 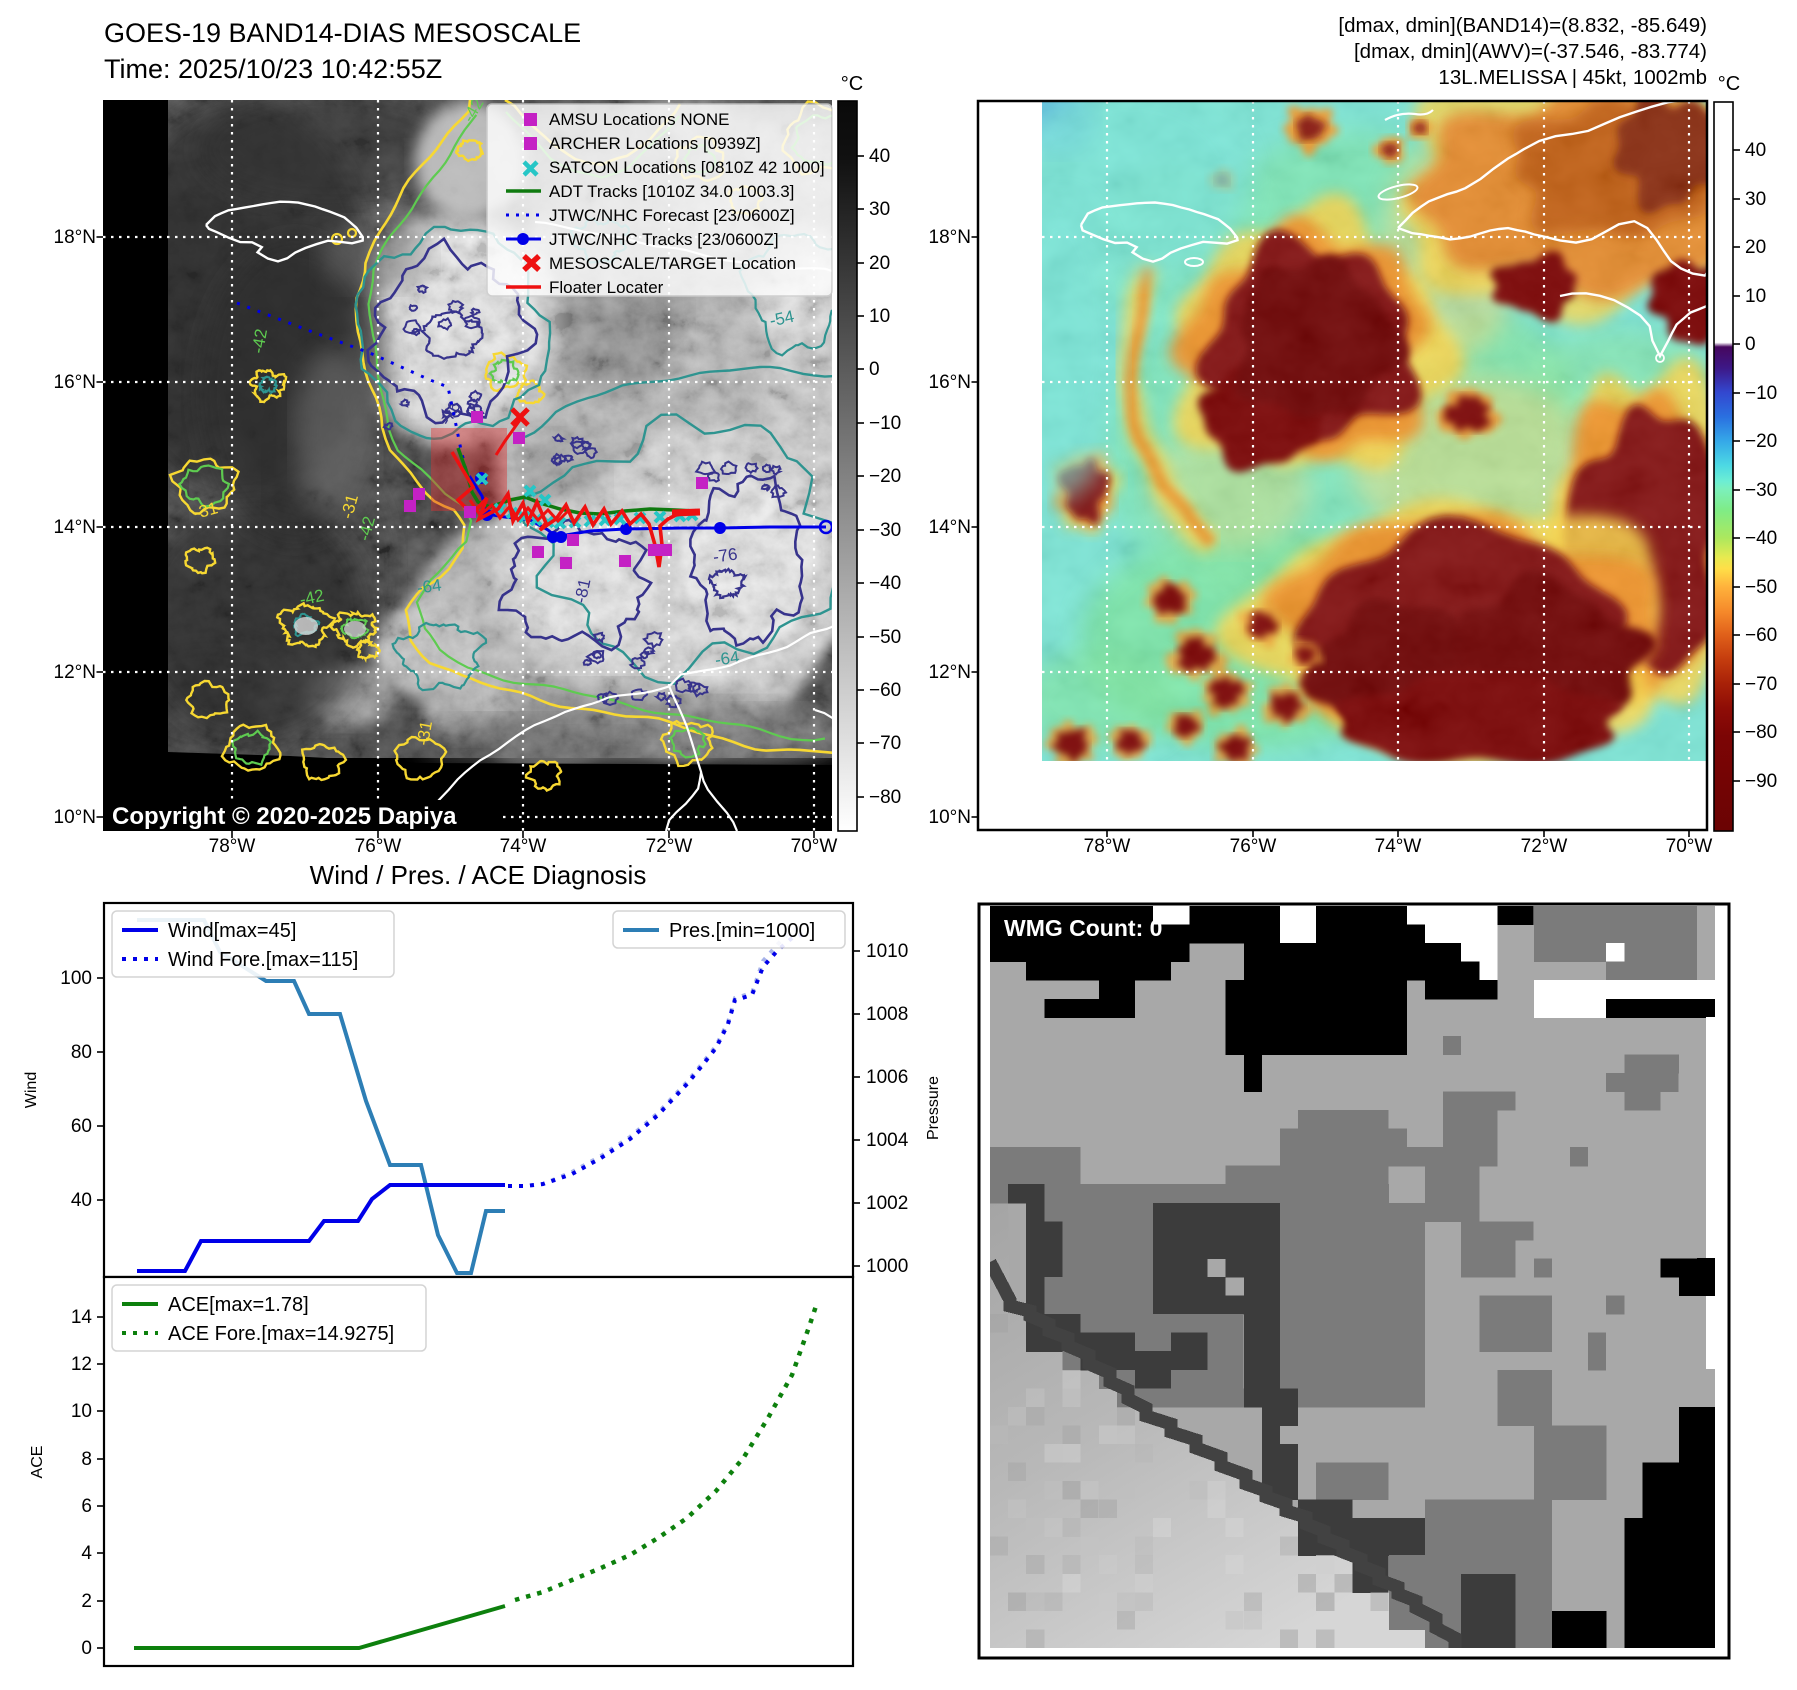 I want to click on svg-text:[dmax, dmin](AWV)=(-37.546, -8: [dmax, dmin](AWV)=(-37.546, -83.774), so click(x=1530, y=51).